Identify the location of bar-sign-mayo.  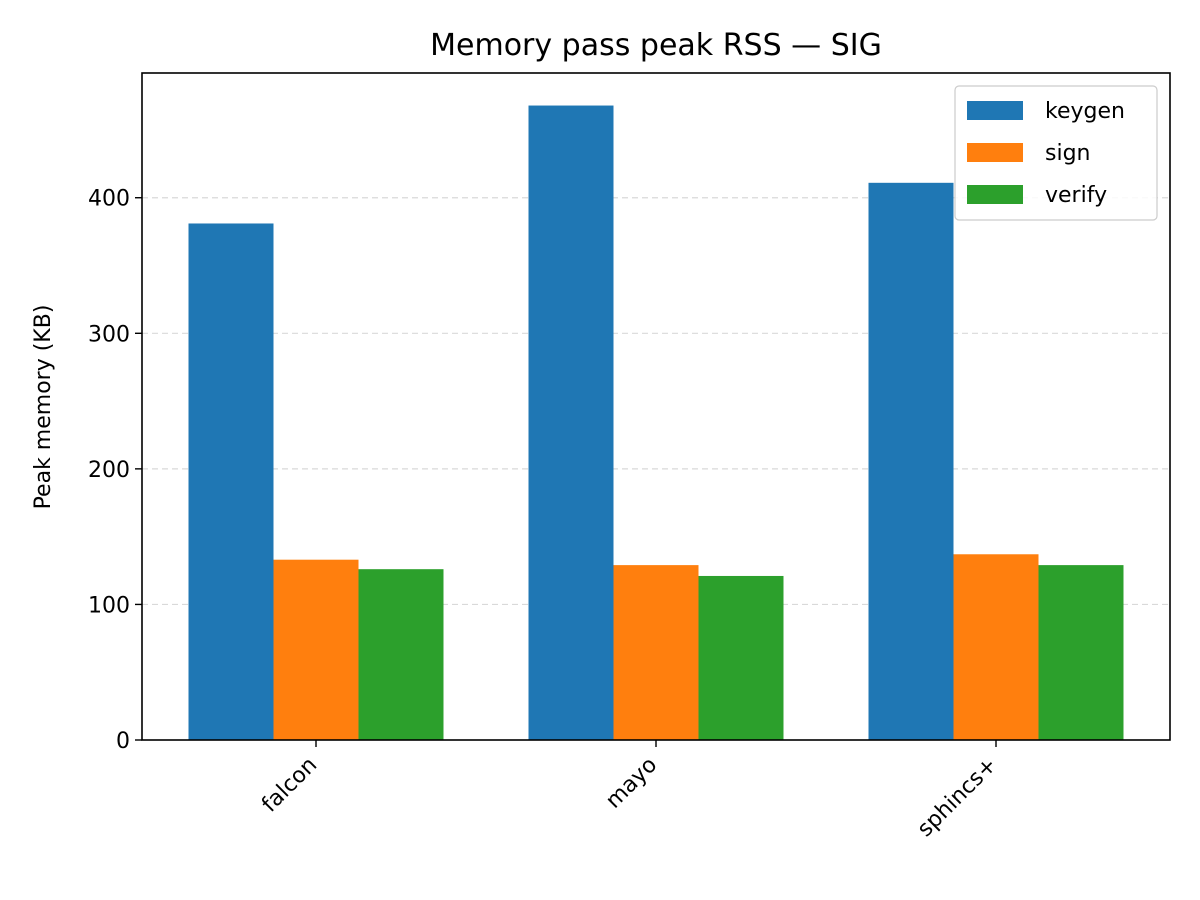
(656, 652).